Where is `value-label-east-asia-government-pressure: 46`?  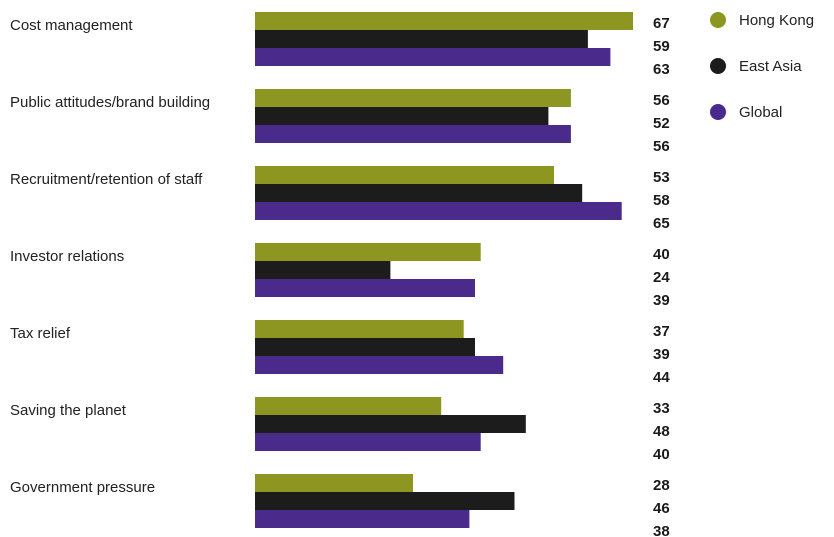
value-label-east-asia-government-pressure: 46 is located at coordinates (661, 508).